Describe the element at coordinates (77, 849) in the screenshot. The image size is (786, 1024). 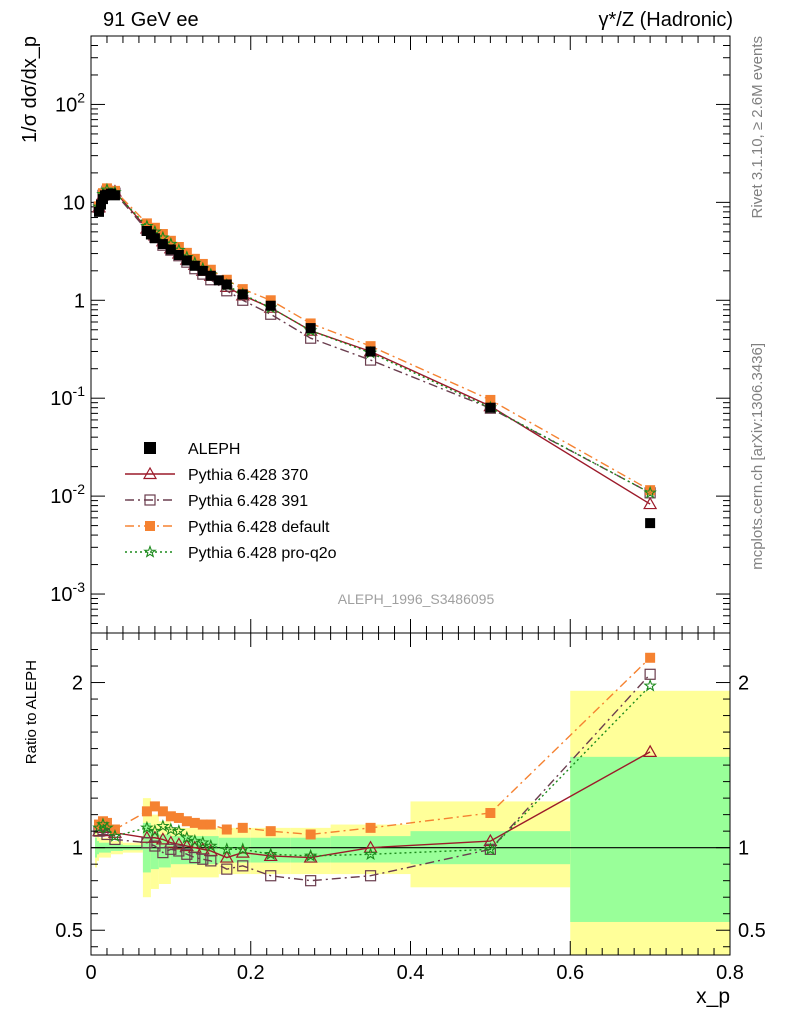
I see `ratio-ytick-label-left: 1` at that location.